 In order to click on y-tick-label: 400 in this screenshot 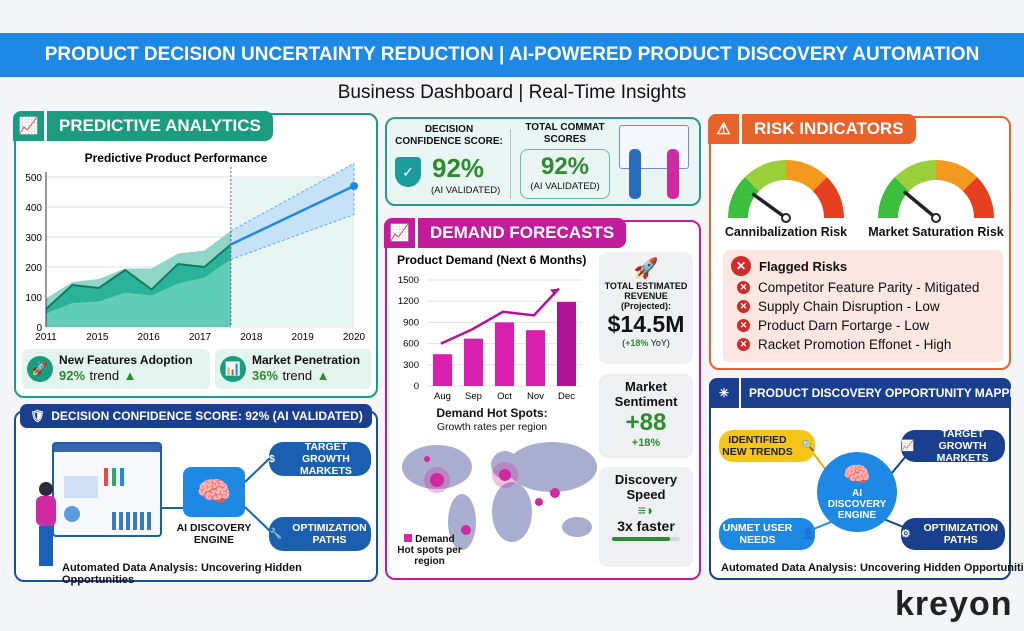, I will do `click(33, 208)`.